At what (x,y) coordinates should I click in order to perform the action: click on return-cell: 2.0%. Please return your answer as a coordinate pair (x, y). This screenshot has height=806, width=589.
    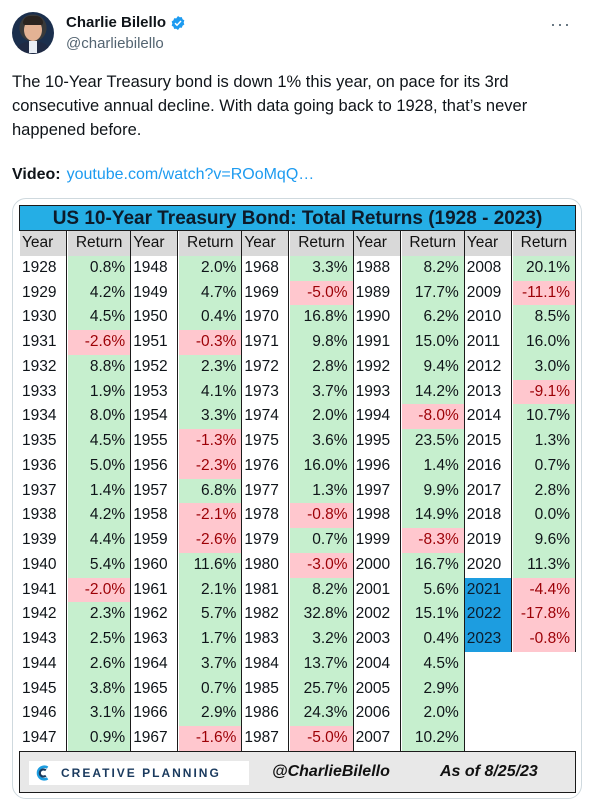
    Looking at the image, I should click on (322, 416).